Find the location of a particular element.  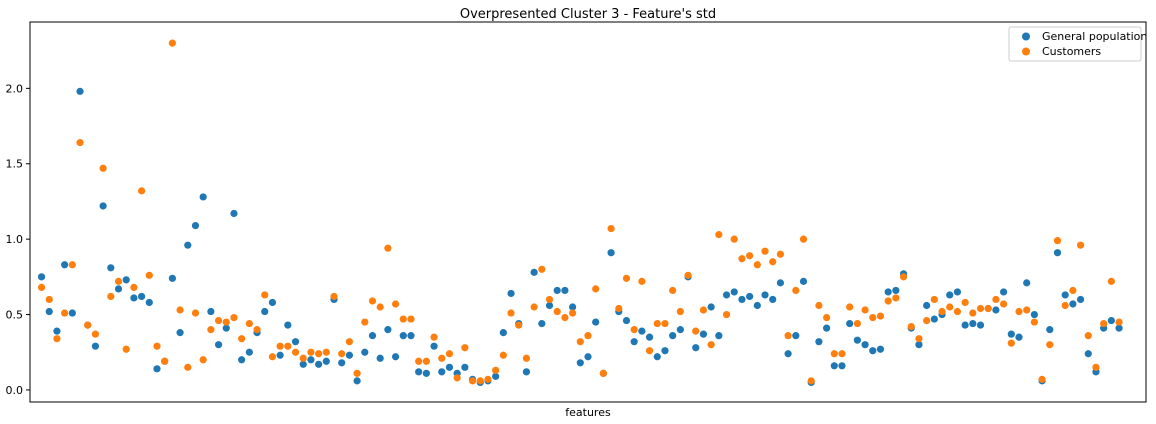

y-axis: 0.0 0.5 1.0 1.5 2.0 is located at coordinates (18, 239).